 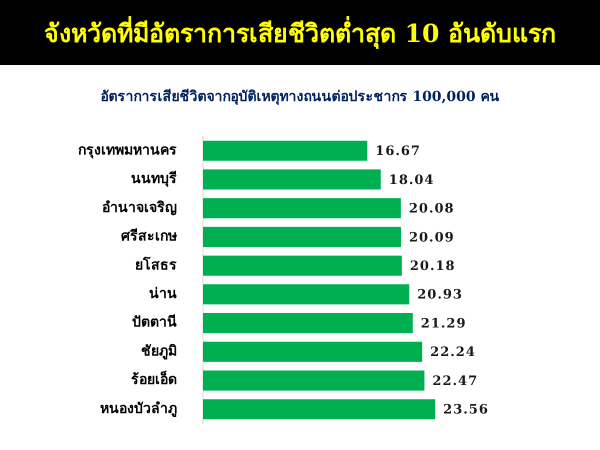 What do you see at coordinates (300, 32) in the screenshot?
I see `chart-title: จังหวัดที่มีอัตราการเสียชีวิตต่ำสุด 10 อันดับแรก` at bounding box center [300, 32].